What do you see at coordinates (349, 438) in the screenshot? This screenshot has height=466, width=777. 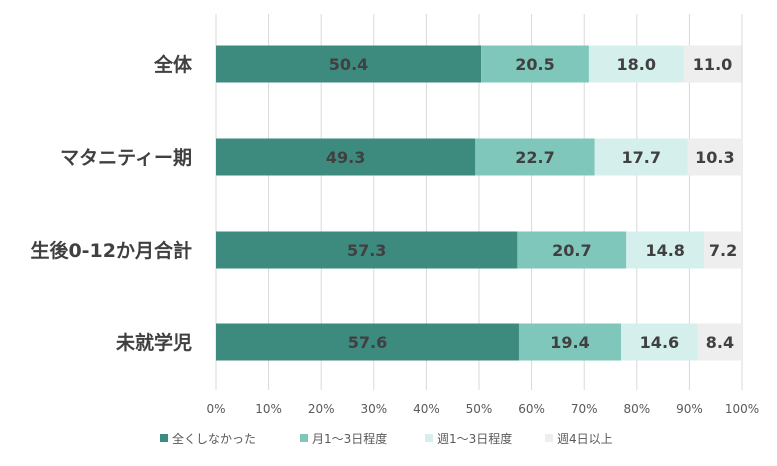 I see `legend-entry: 月1～3日程度` at bounding box center [349, 438].